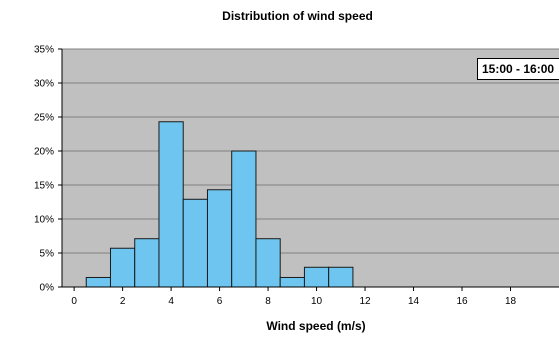  I want to click on x-tick-label: 2, so click(123, 301).